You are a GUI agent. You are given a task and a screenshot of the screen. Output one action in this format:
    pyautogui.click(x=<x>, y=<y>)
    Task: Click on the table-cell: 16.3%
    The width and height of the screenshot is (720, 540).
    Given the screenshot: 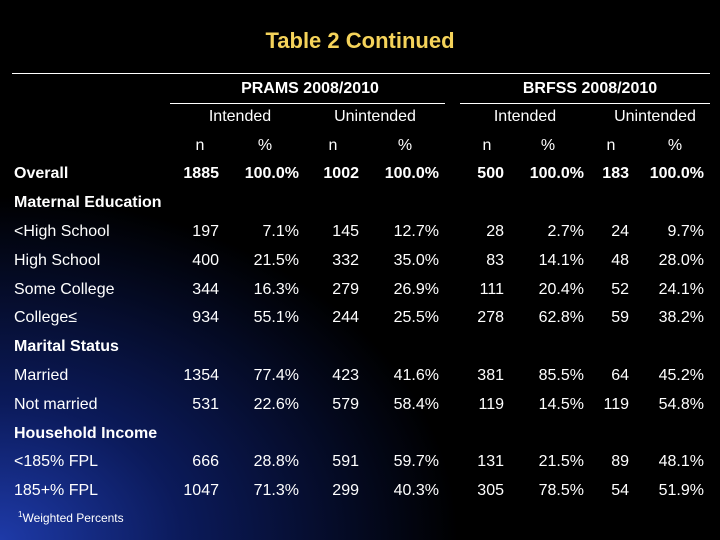 What is the action you would take?
    pyautogui.click(x=276, y=289)
    